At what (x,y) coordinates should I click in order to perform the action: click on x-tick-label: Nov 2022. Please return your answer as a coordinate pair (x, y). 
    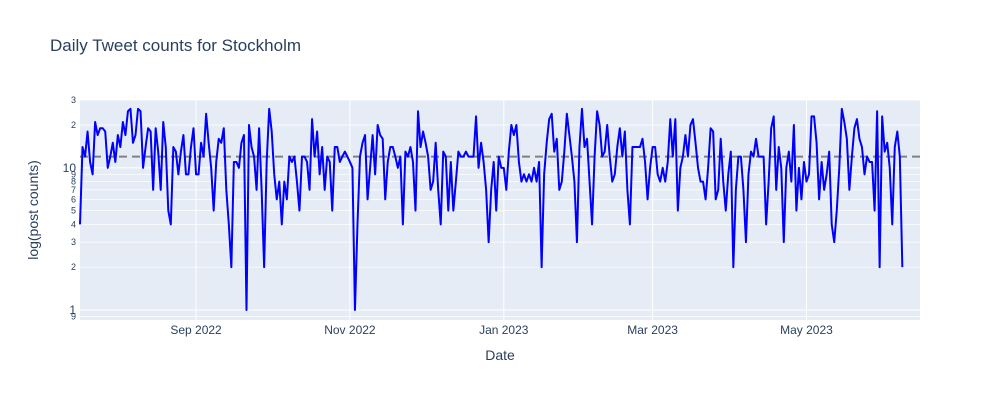
    Looking at the image, I should click on (350, 330).